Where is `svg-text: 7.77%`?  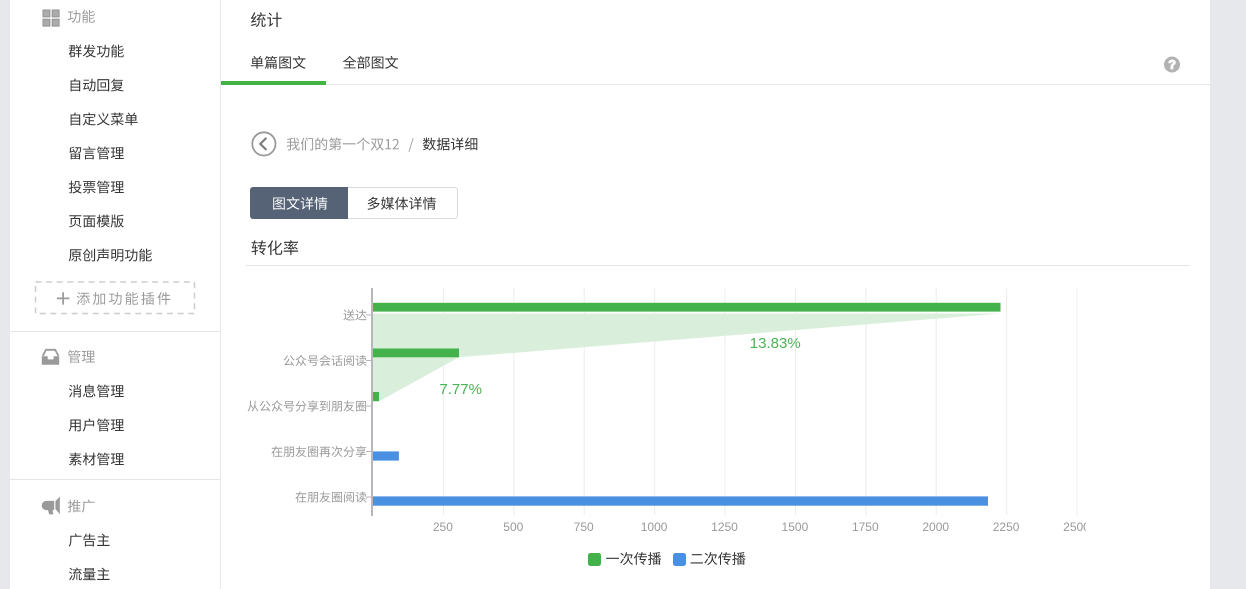
svg-text: 7.77% is located at coordinates (460, 389).